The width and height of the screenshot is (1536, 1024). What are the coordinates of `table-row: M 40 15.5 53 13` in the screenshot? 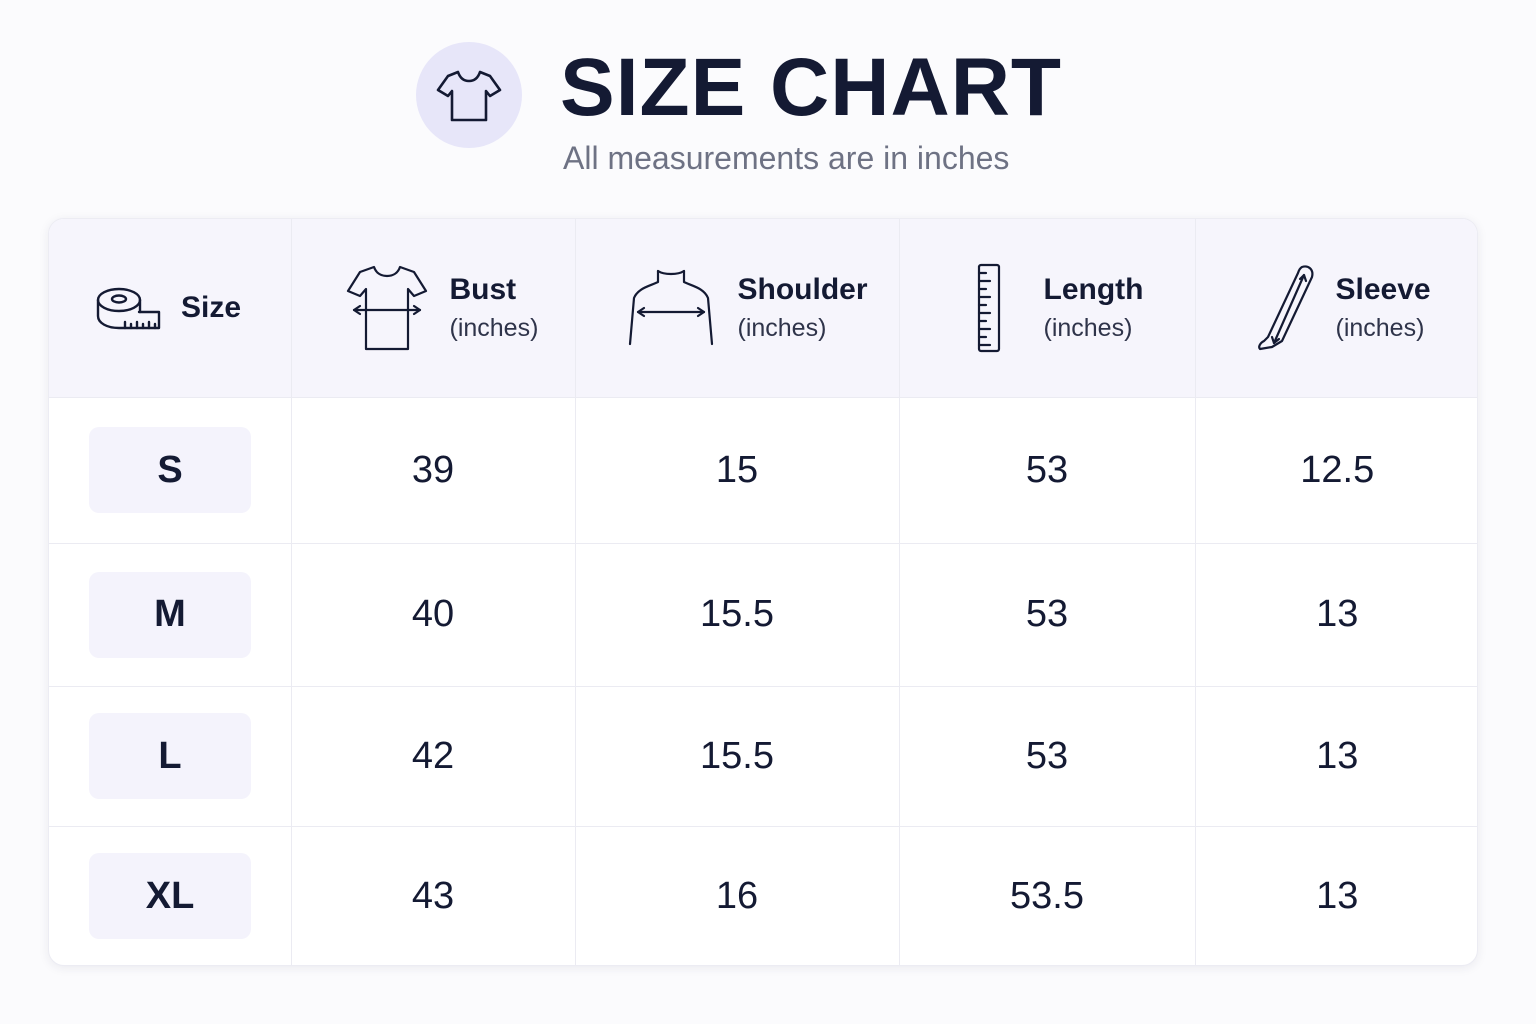 It's located at (763, 614).